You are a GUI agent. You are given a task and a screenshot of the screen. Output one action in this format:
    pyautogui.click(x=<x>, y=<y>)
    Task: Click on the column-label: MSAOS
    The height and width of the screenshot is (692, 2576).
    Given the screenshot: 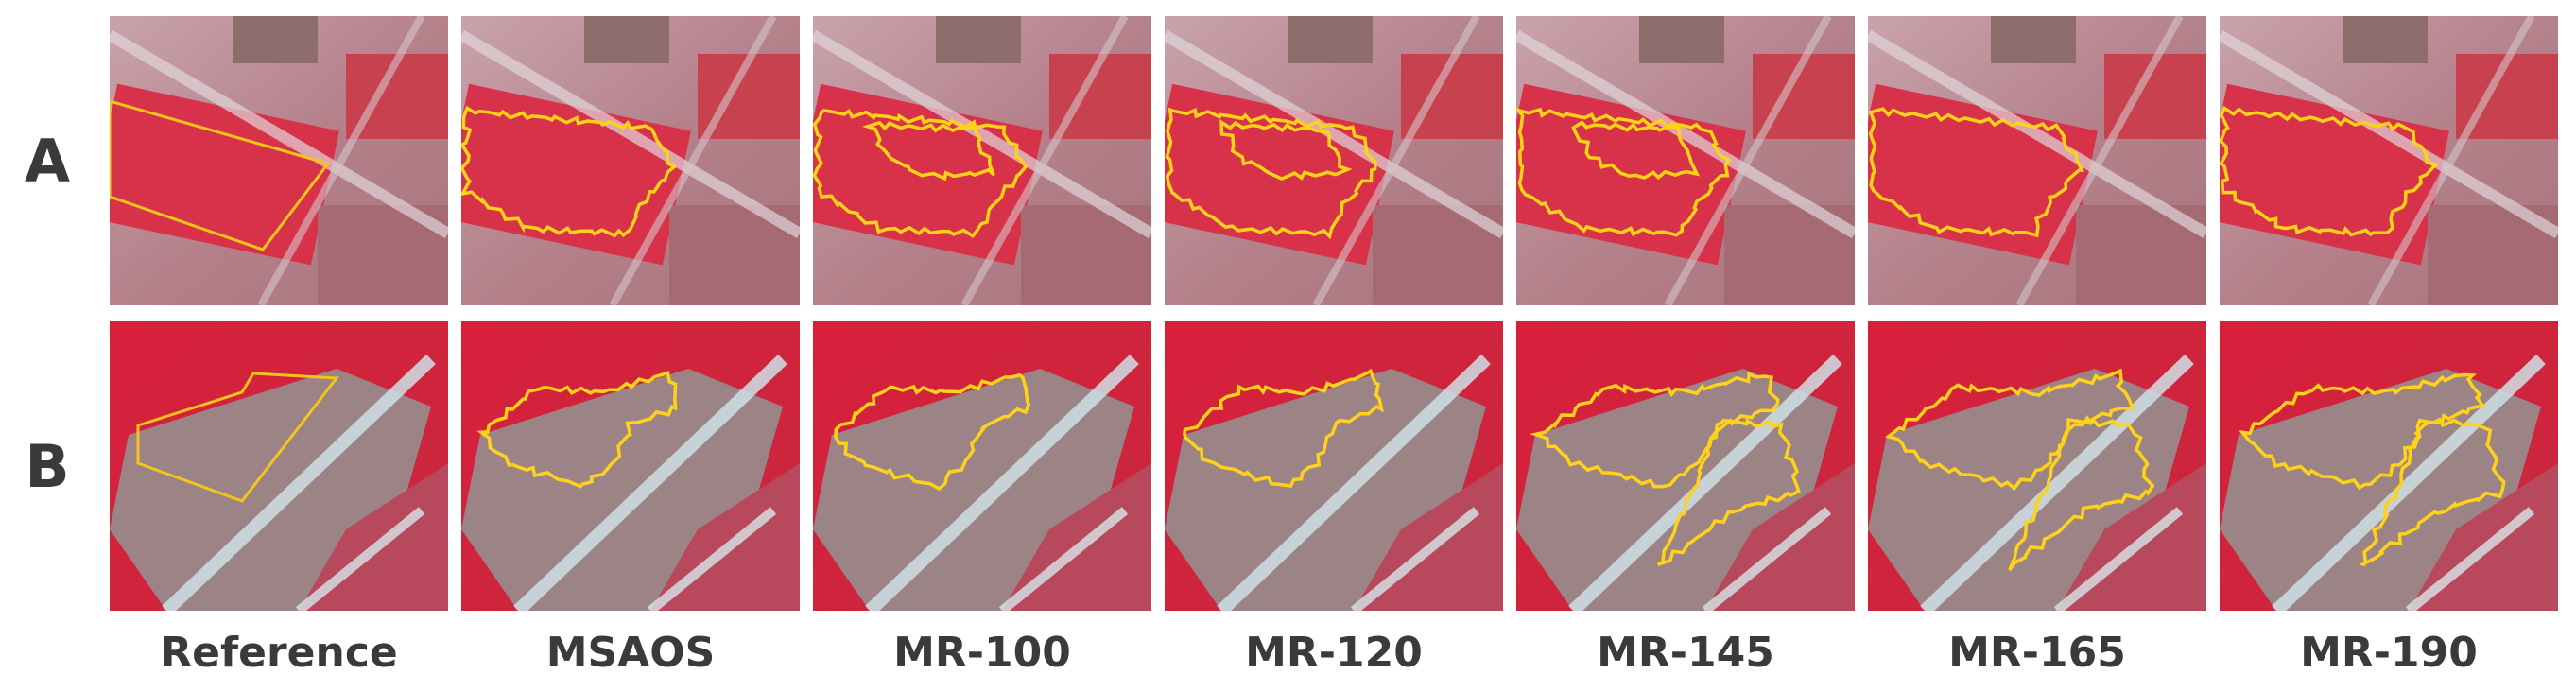 What is the action you would take?
    pyautogui.click(x=631, y=653)
    